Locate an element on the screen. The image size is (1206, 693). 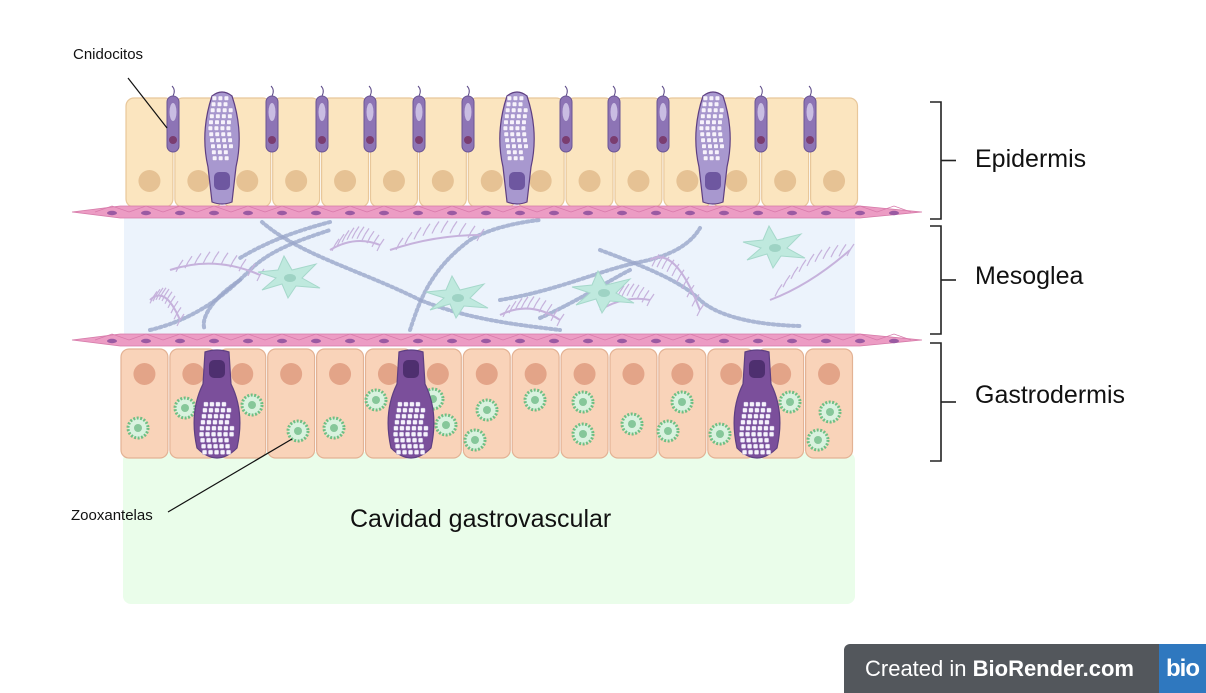
cavity-region is located at coordinates (489, 528).